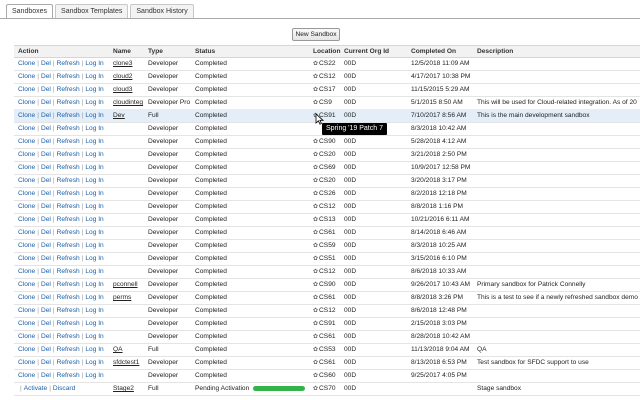 The width and height of the screenshot is (640, 400). Describe the element at coordinates (123, 63) in the screenshot. I see `sandbox-name-link: clone3` at that location.